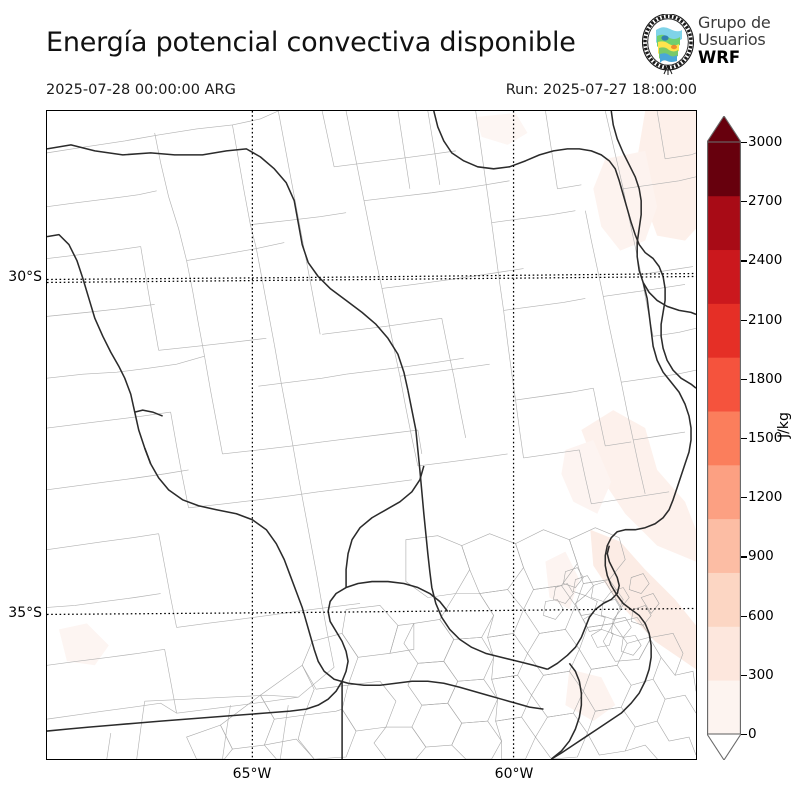  What do you see at coordinates (141, 90) in the screenshot?
I see `valid-time-label: 2025-07-28 00:00:00 ARG` at bounding box center [141, 90].